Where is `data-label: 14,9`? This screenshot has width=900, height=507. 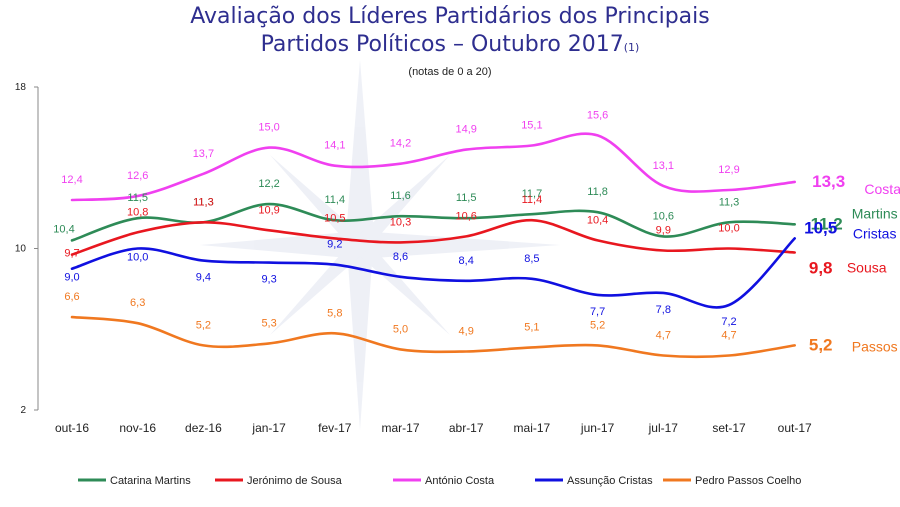 data-label: 14,9 is located at coordinates (465, 130).